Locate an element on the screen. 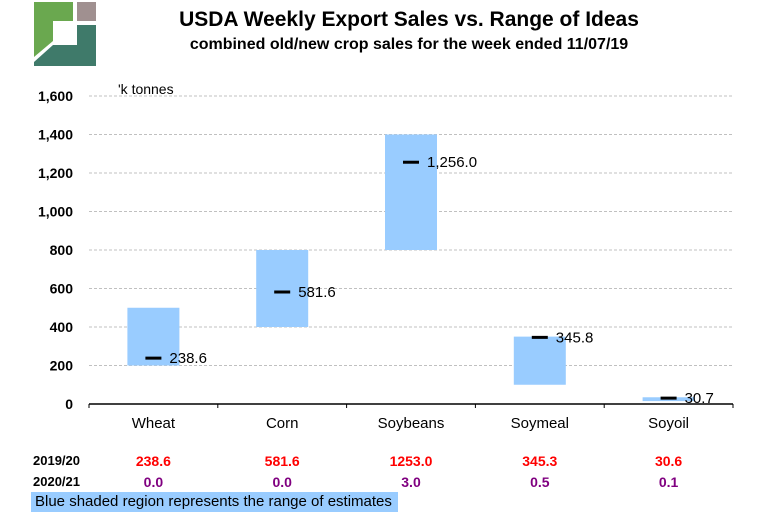 This screenshot has height=516, width=763. y-tick-label: 1,400 is located at coordinates (55, 135).